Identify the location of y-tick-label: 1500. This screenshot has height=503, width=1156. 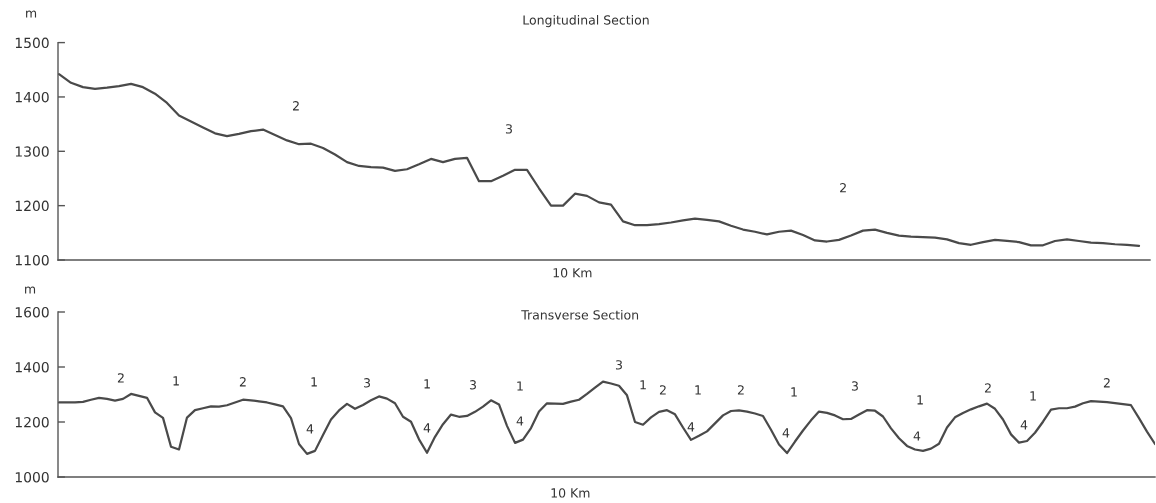
(32, 43).